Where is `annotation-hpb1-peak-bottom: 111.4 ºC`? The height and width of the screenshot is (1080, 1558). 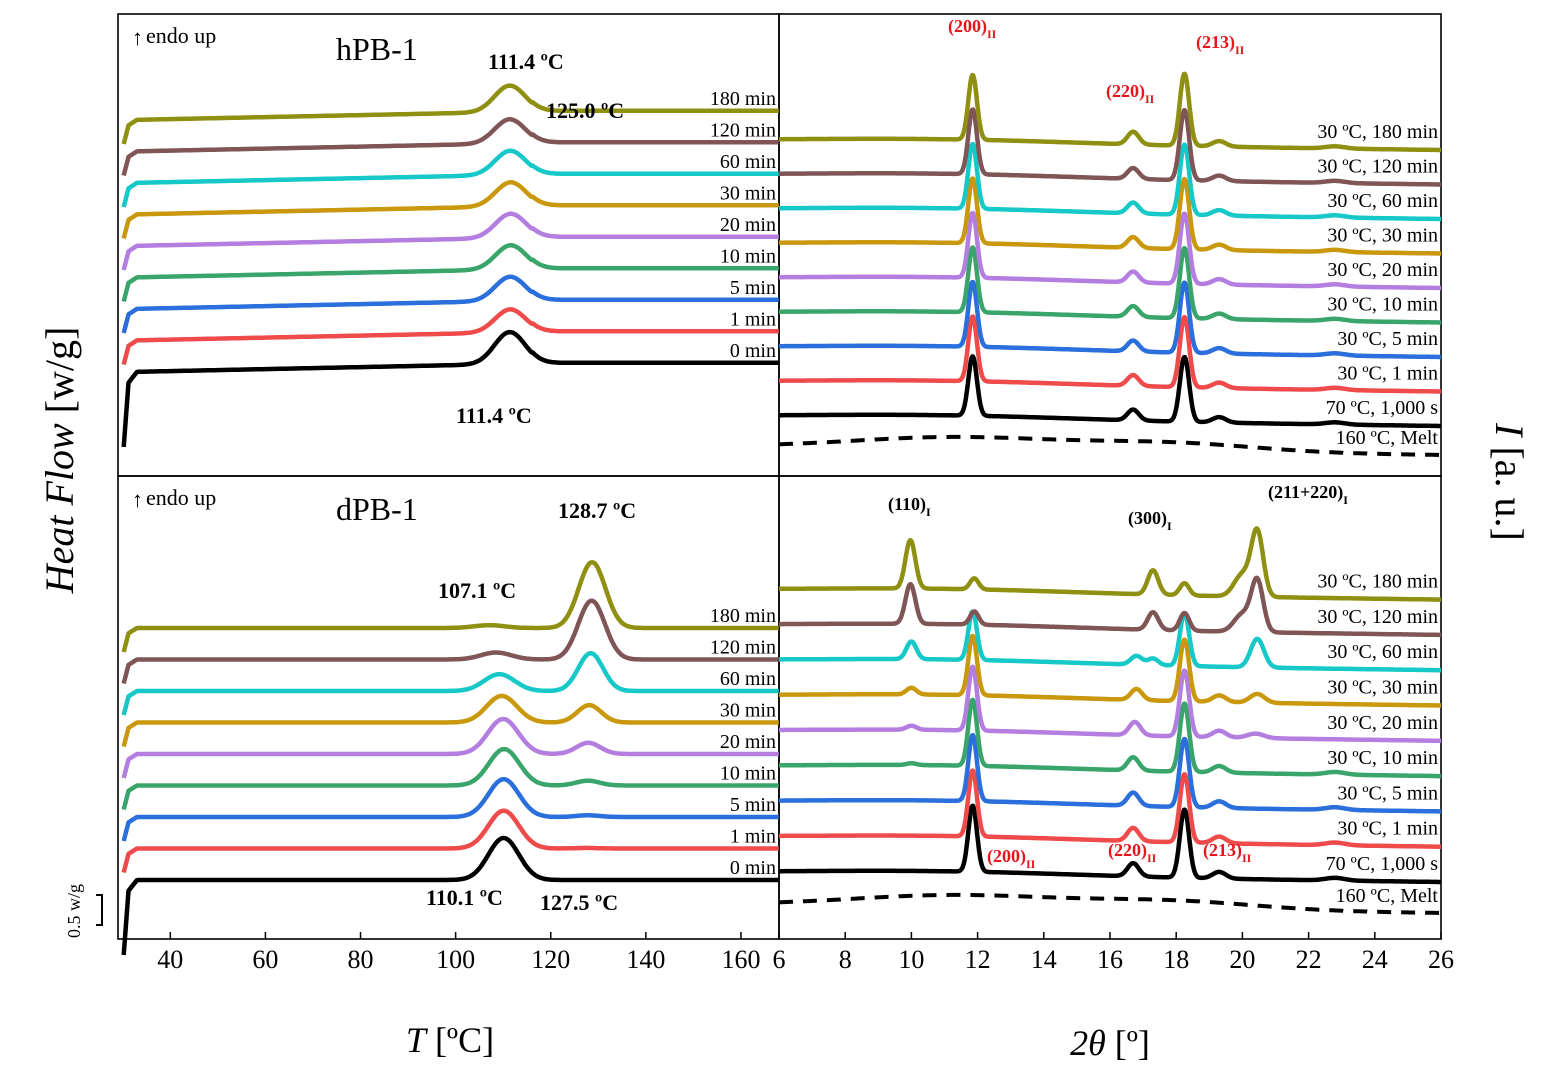 annotation-hpb1-peak-bottom: 111.4 ºC is located at coordinates (494, 415).